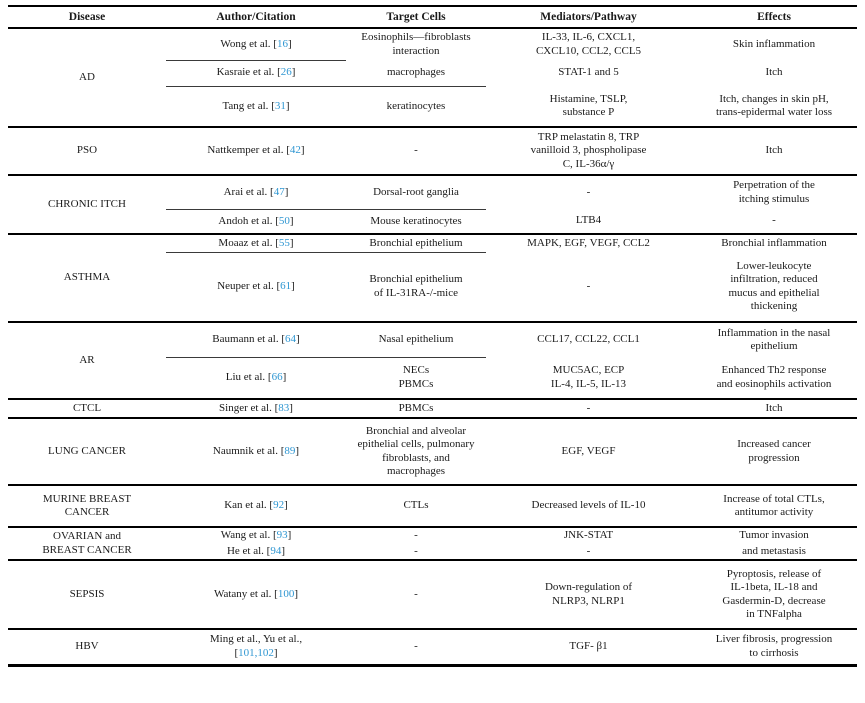 Image resolution: width=865 pixels, height=703 pixels. Describe the element at coordinates (256, 339) in the screenshot. I see `author-cell: Baumann et al. [64]` at that location.